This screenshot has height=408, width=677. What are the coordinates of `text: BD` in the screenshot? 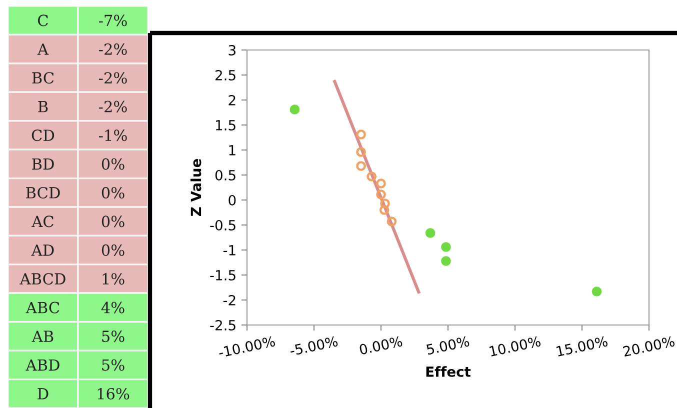 It's located at (43, 164).